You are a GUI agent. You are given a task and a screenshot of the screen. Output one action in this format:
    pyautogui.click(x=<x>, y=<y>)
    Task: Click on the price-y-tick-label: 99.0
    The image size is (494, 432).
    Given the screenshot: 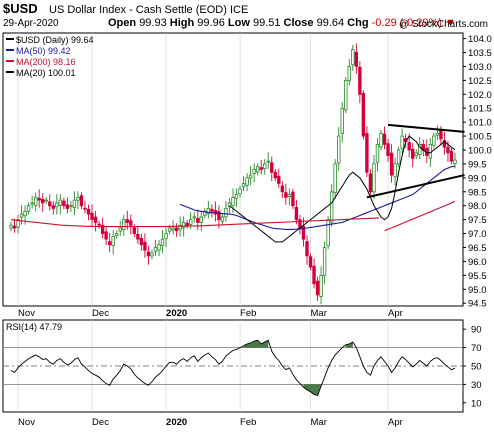 What is the action you would take?
    pyautogui.click(x=477, y=178)
    